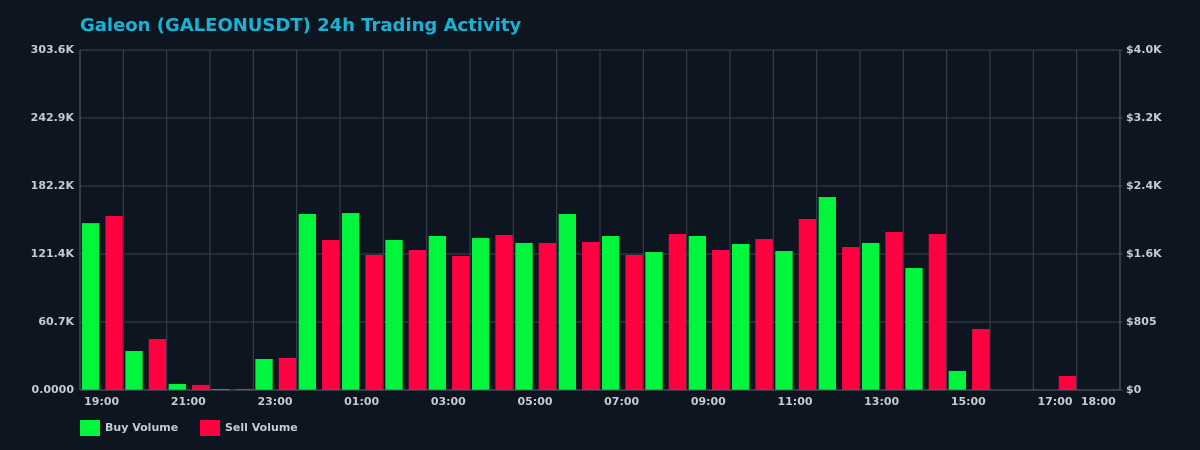 This screenshot has height=450, width=1200. Describe the element at coordinates (361, 401) in the screenshot. I see `x-tick-label: 01:00` at that location.